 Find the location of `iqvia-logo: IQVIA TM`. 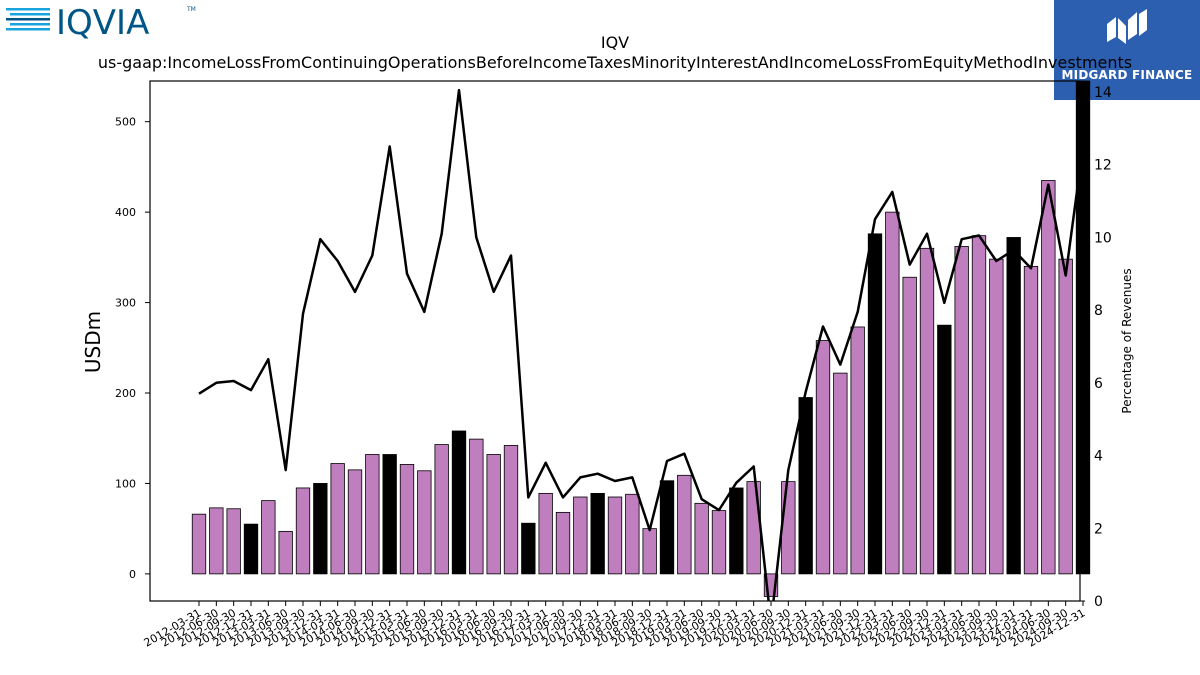

iqvia-logo: IQVIA TM is located at coordinates (104, 22).